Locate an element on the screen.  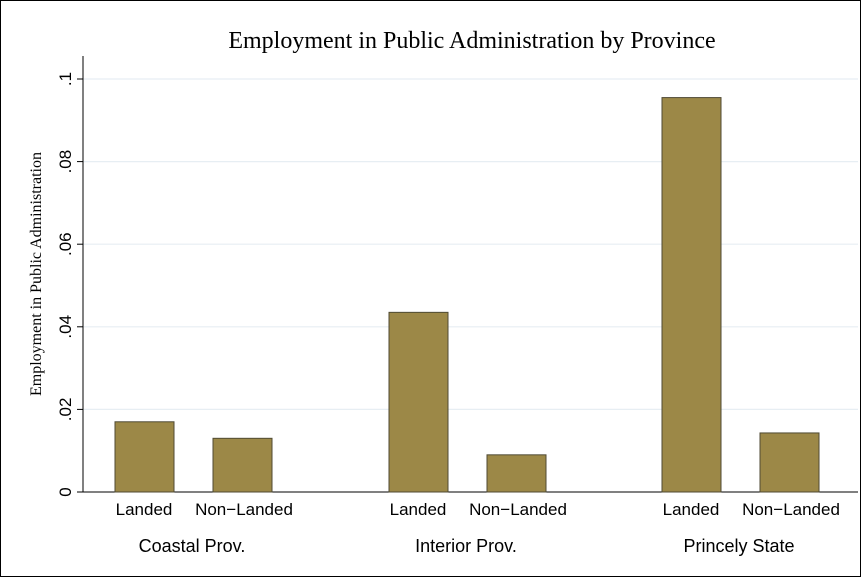
y-tick-label: .04 is located at coordinates (65, 327).